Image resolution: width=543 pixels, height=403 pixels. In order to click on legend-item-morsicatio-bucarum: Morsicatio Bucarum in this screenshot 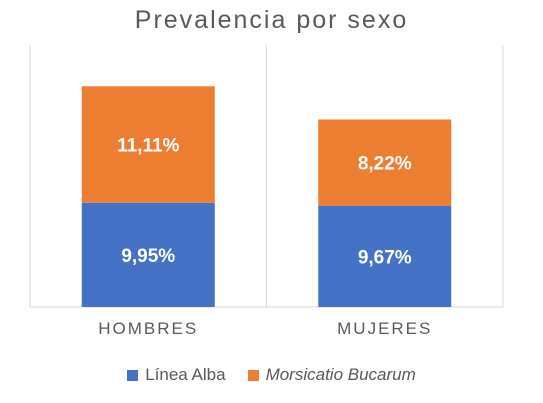, I will do `click(331, 375)`.